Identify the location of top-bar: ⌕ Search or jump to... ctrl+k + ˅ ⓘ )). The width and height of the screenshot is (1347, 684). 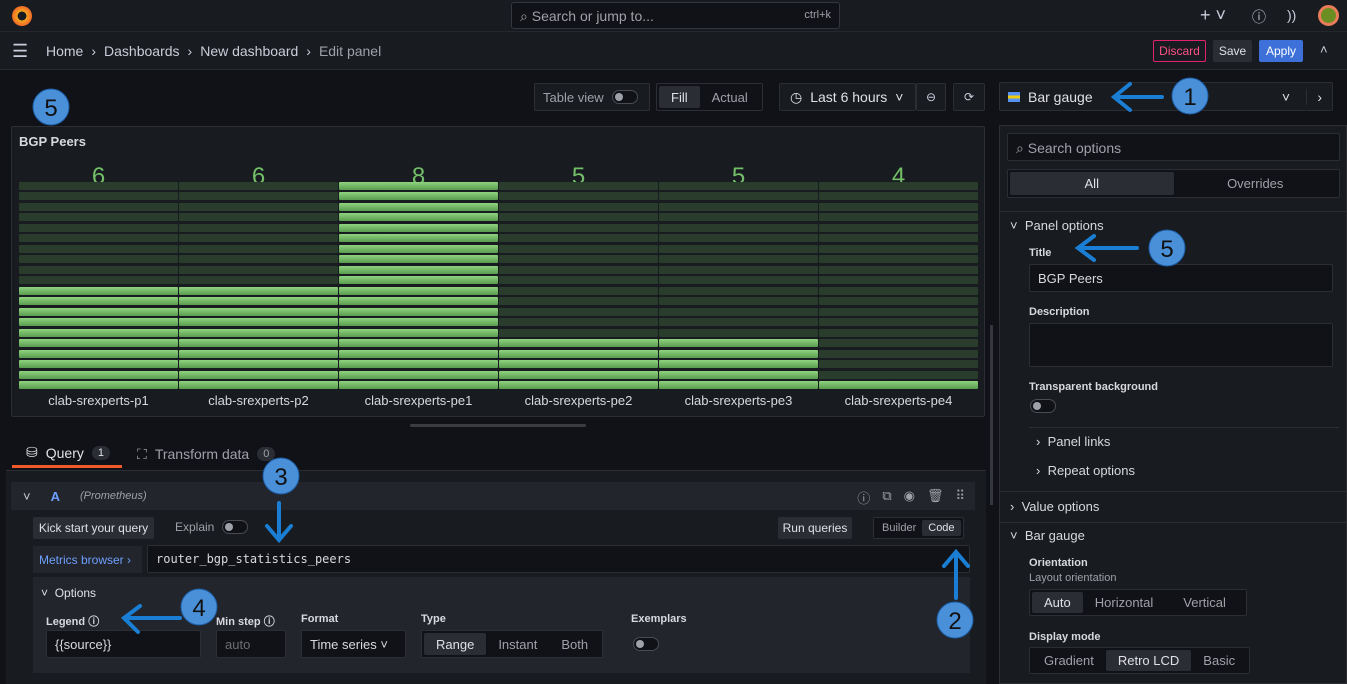
(673, 16).